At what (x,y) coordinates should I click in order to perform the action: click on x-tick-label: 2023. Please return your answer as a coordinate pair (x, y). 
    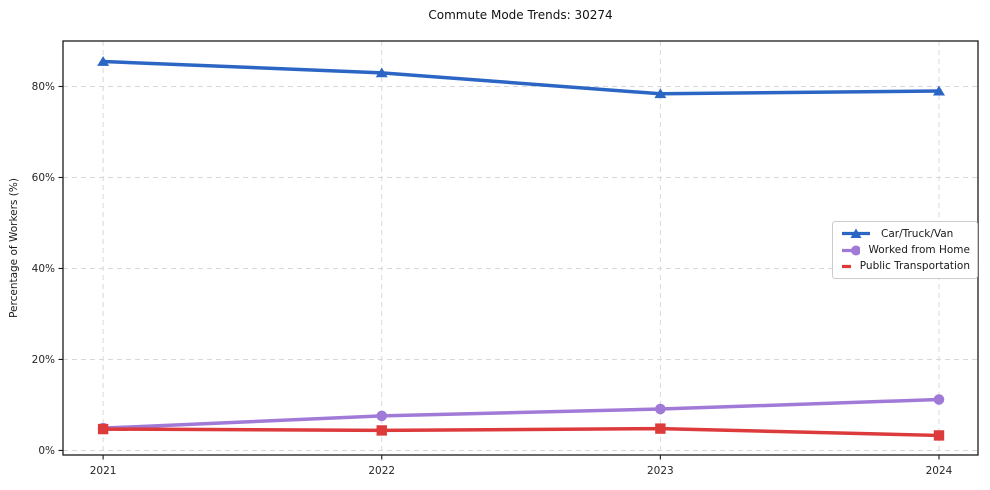
    Looking at the image, I should click on (660, 471).